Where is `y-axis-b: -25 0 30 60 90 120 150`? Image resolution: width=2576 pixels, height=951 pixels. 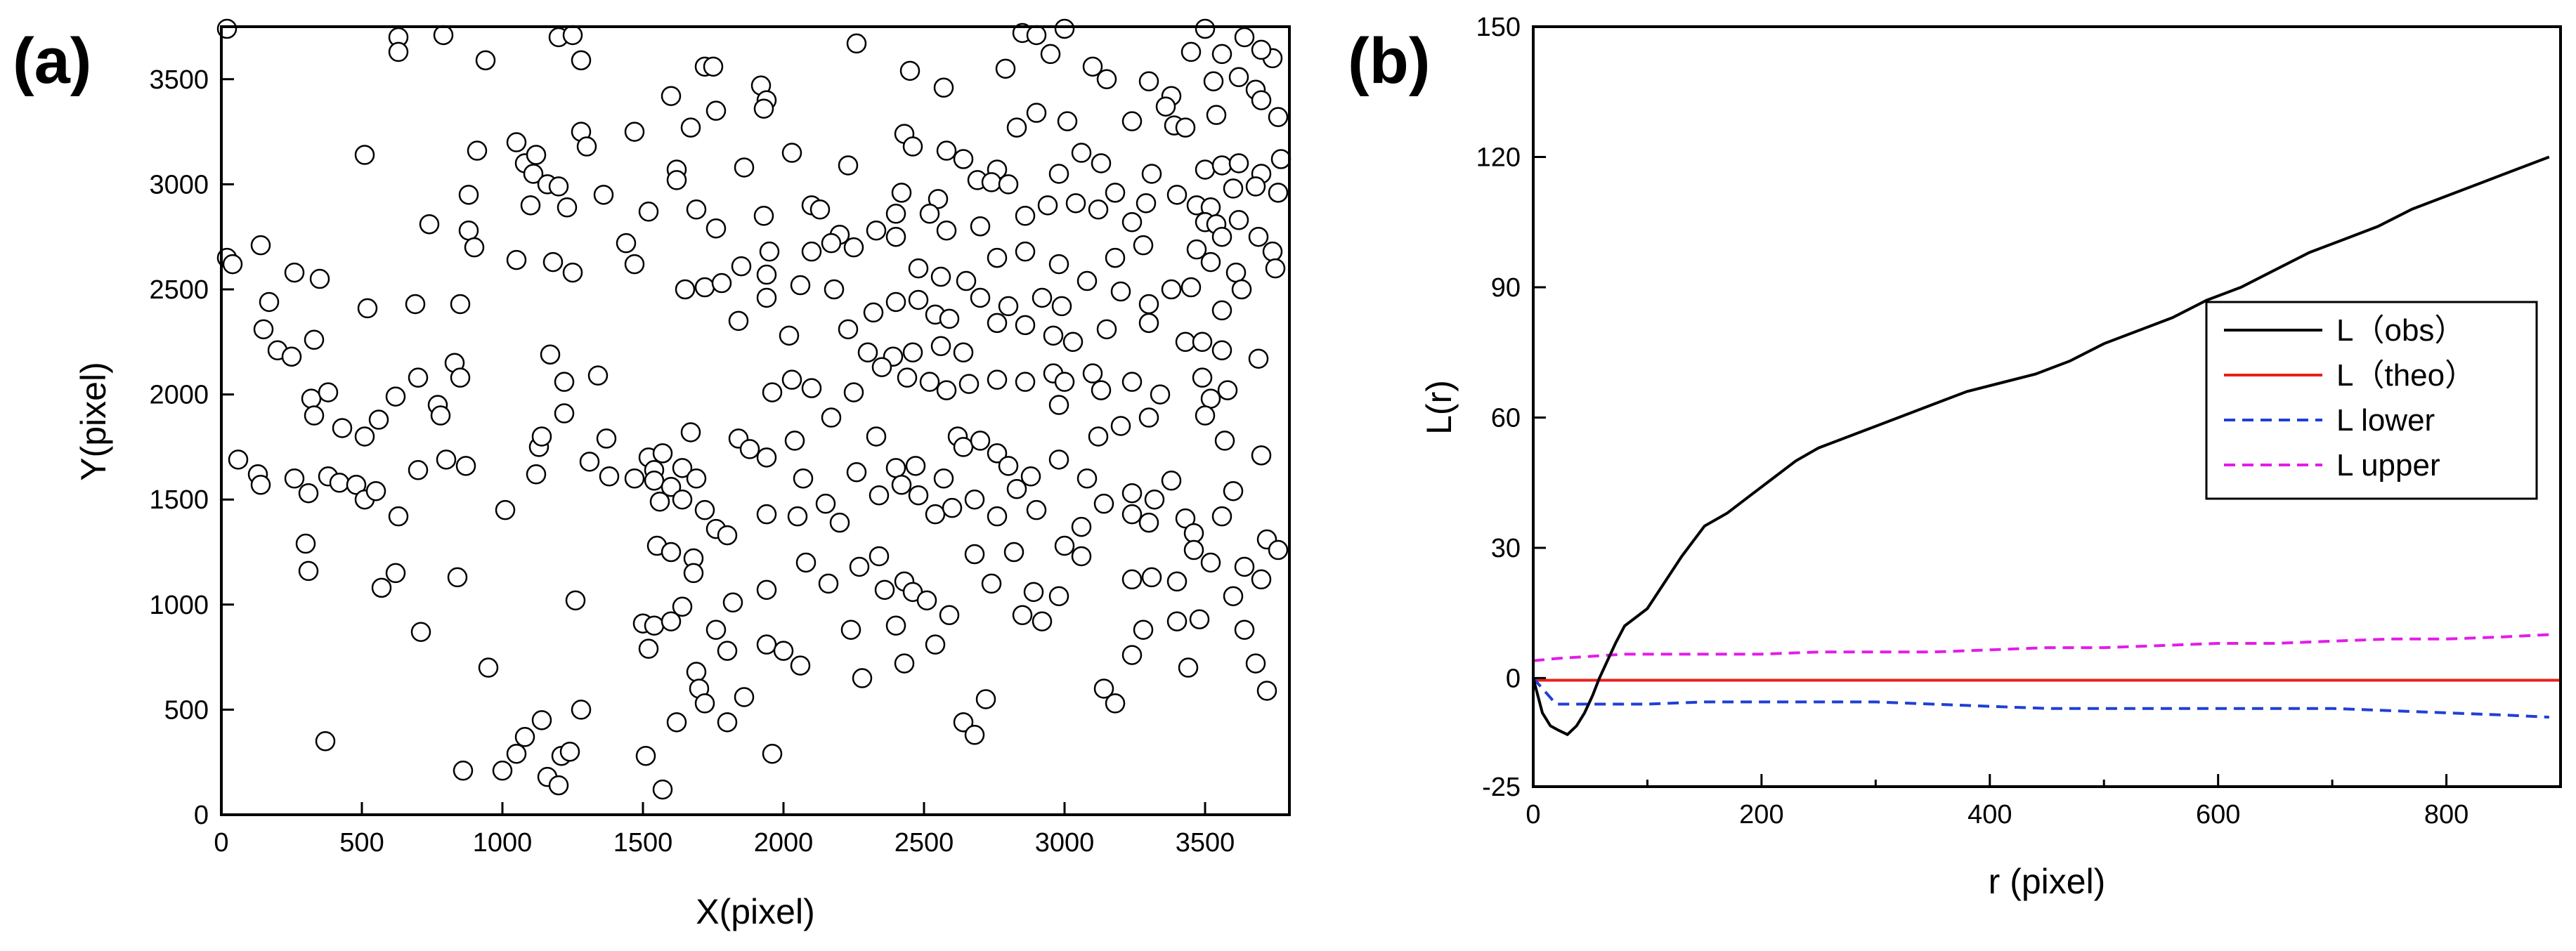 y-axis-b: -25 0 30 60 90 120 150 is located at coordinates (1511, 408).